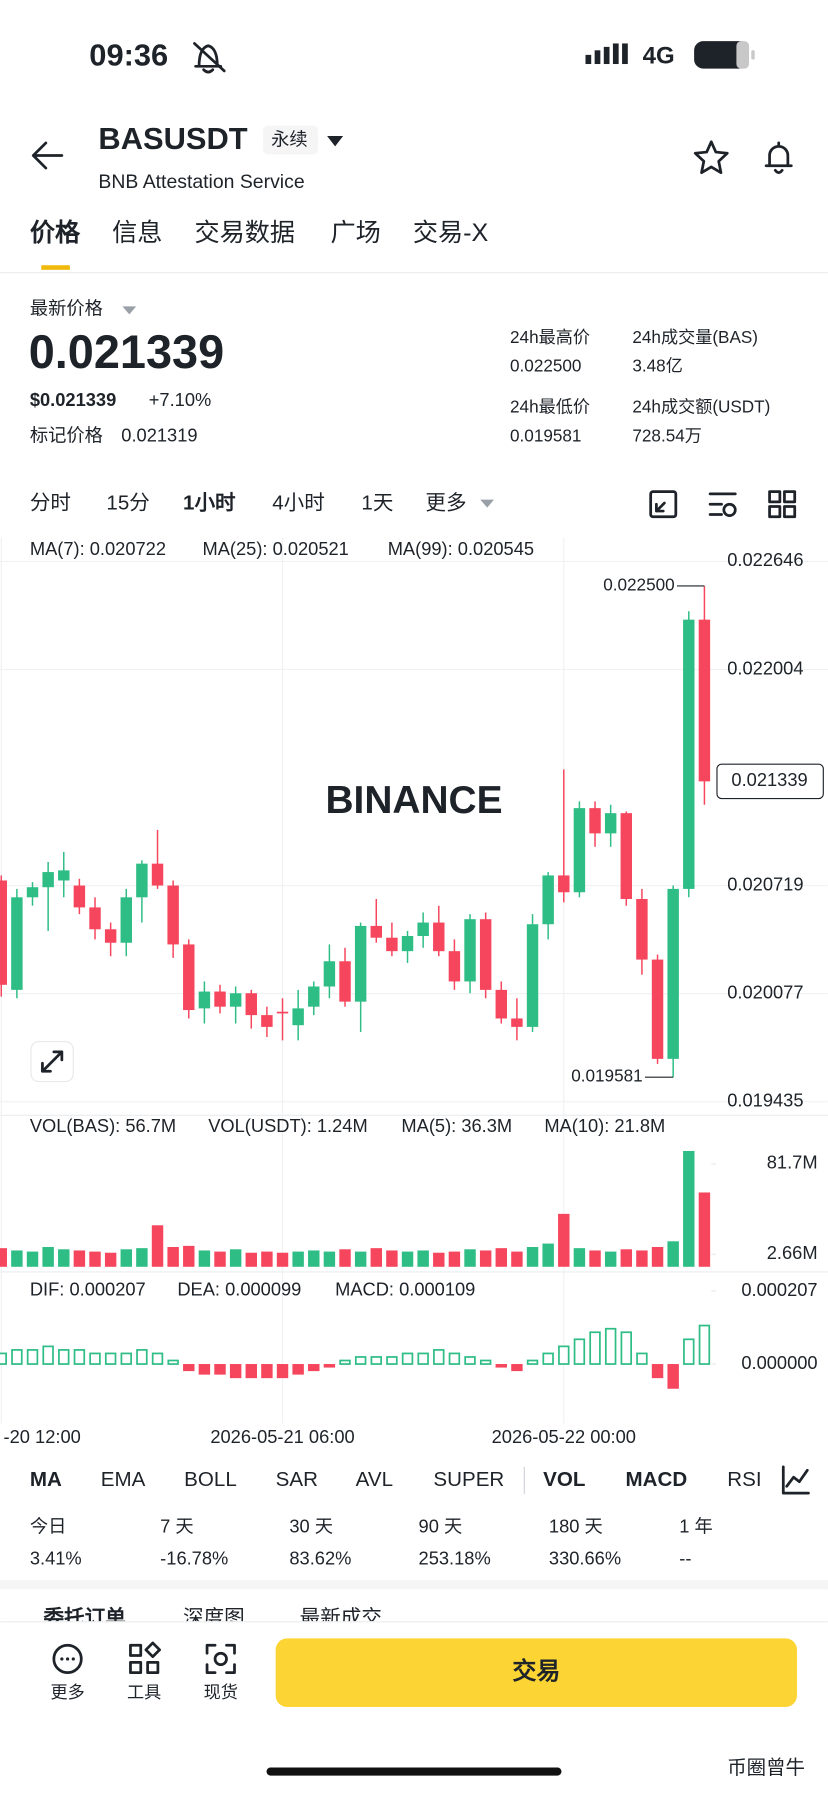 Image resolution: width=828 pixels, height=1795 pixels. Describe the element at coordinates (221, 1692) in the screenshot. I see `nav-label: 现货` at that location.